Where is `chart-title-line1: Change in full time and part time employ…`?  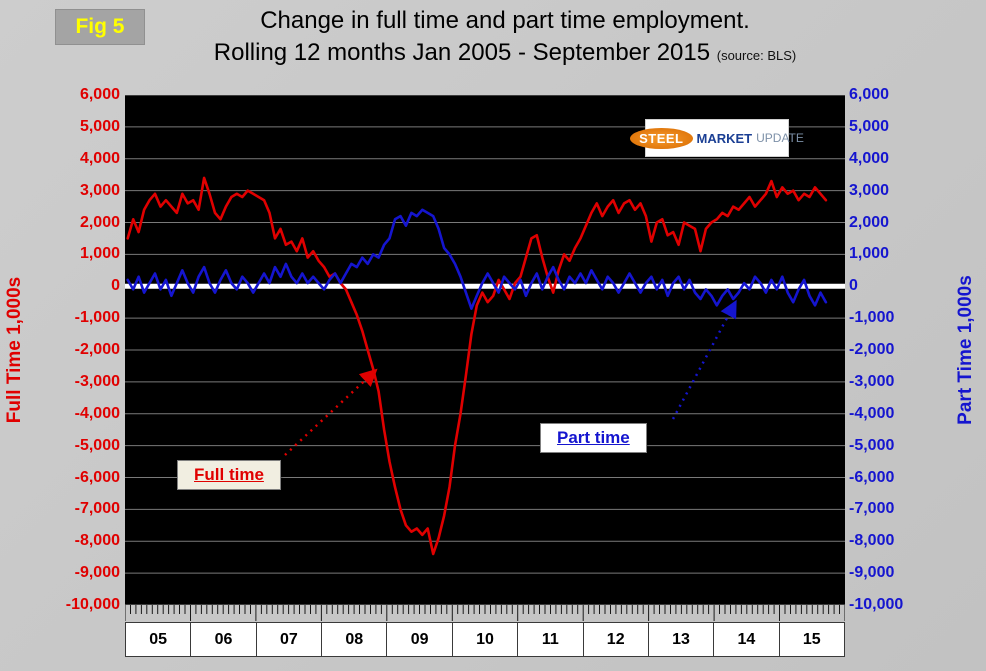
chart-title-line1: Change in full time and part time employ… is located at coordinates (505, 20).